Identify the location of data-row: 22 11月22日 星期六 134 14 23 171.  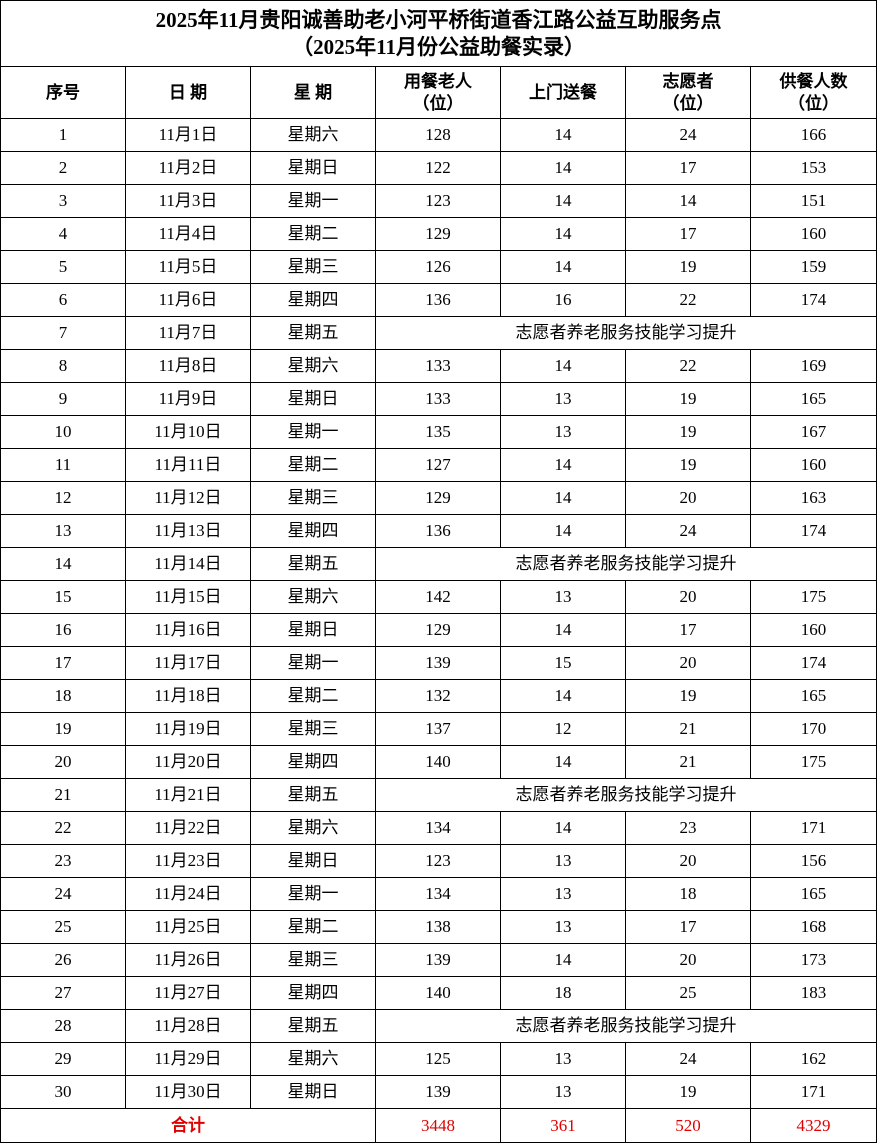
(438, 828).